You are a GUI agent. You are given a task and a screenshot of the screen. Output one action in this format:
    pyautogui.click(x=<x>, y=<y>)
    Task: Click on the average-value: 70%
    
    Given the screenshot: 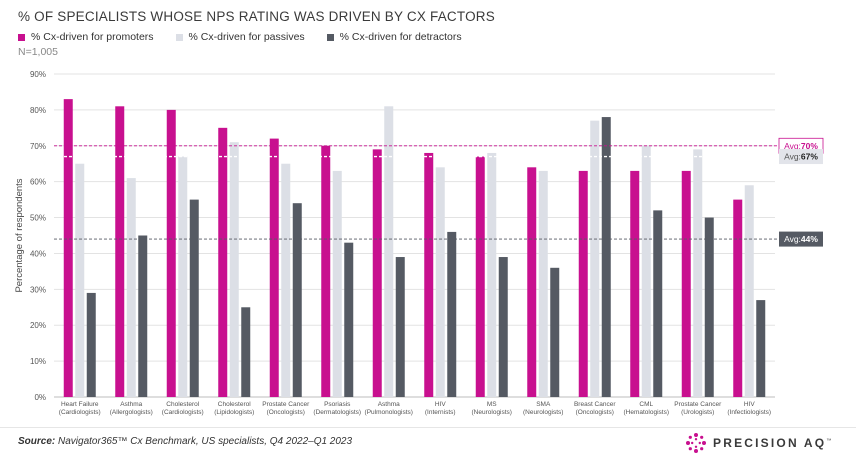 What is the action you would take?
    pyautogui.click(x=809, y=146)
    